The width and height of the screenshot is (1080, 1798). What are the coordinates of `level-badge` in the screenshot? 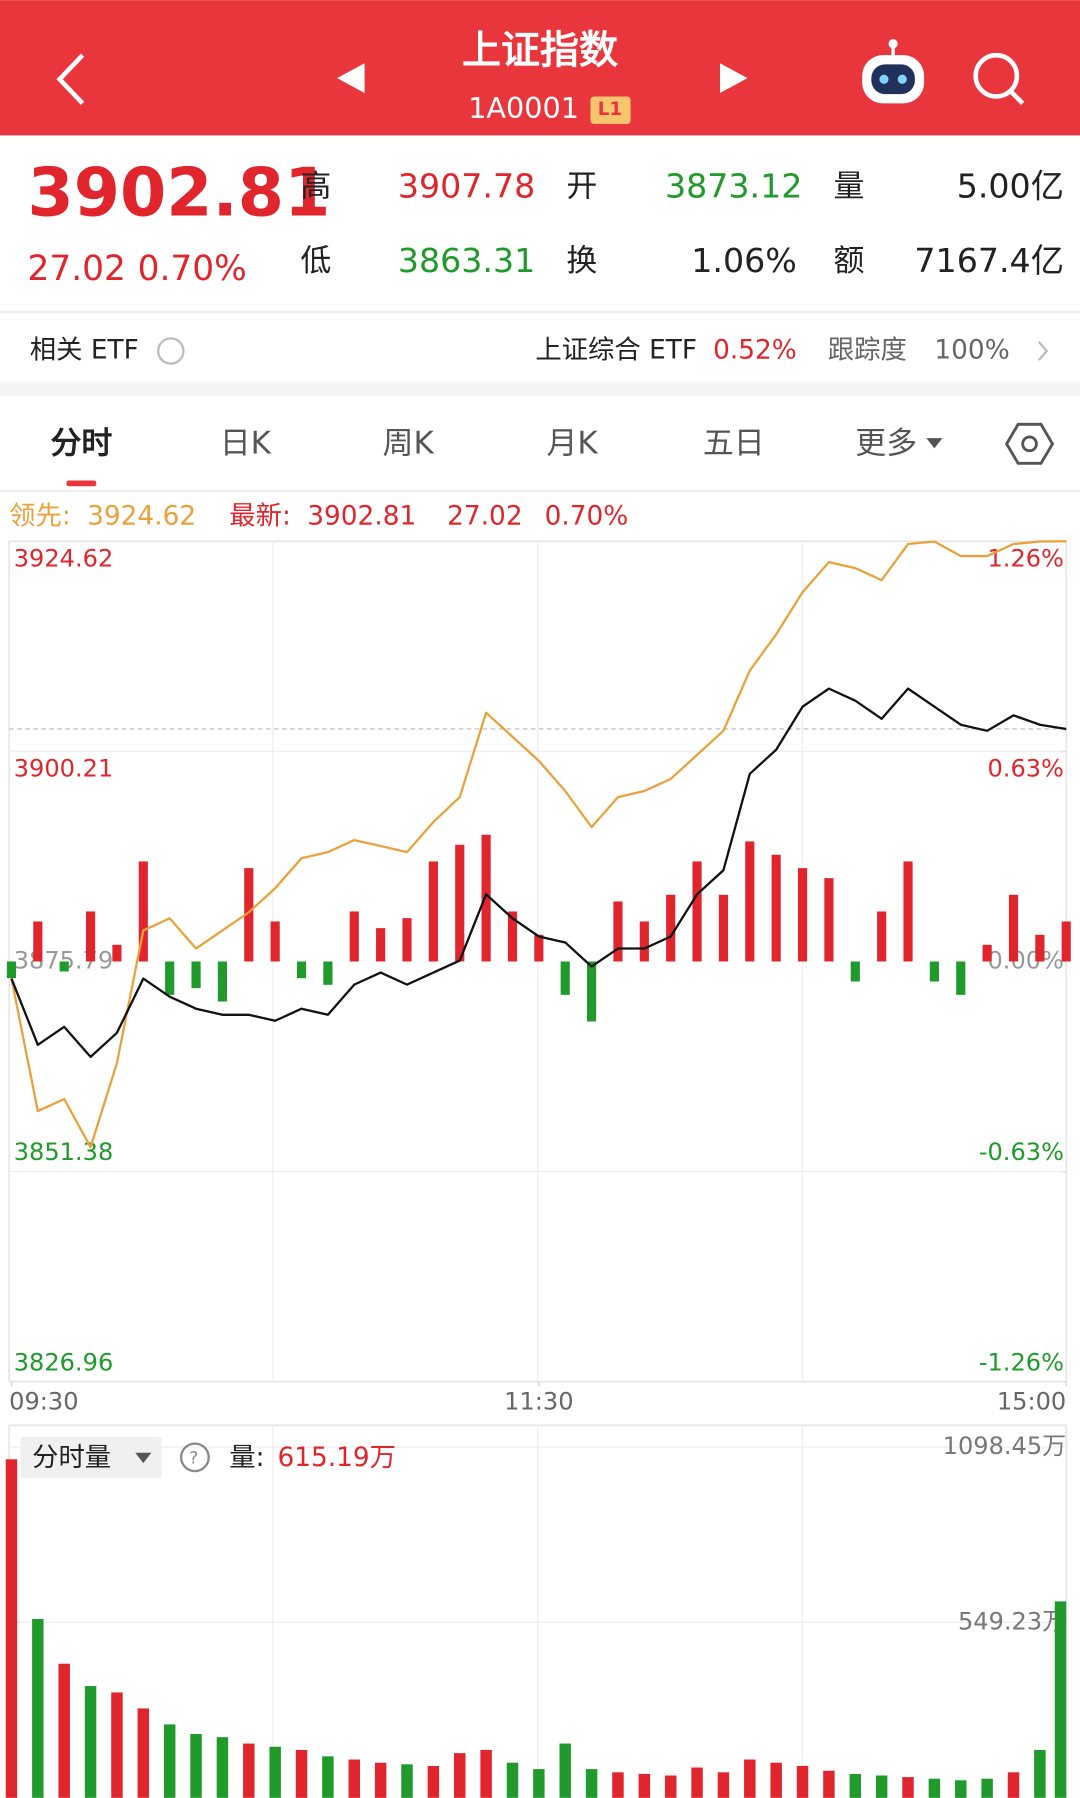 It's located at (610, 110).